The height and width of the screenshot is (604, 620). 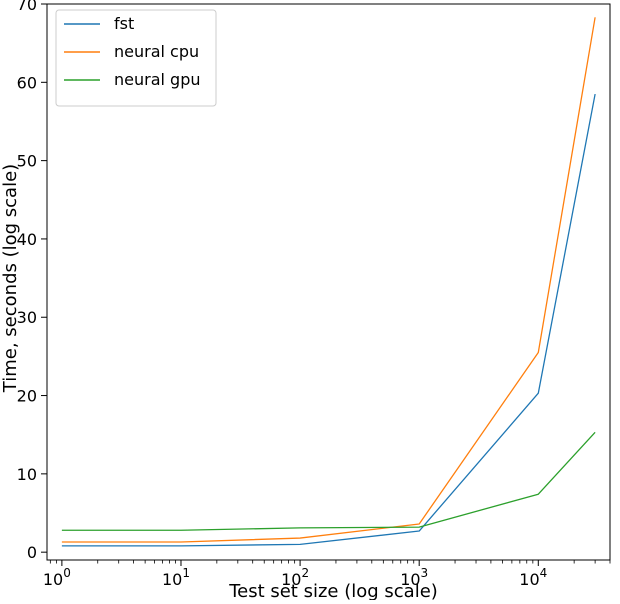 I want to click on x-tick-label: 10¹, so click(x=176, y=577).